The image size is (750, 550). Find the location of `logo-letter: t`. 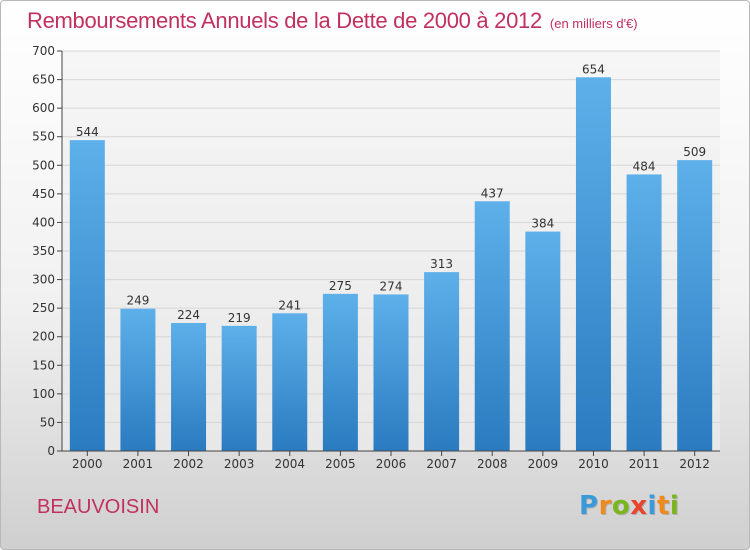

logo-letter: t is located at coordinates (663, 506).